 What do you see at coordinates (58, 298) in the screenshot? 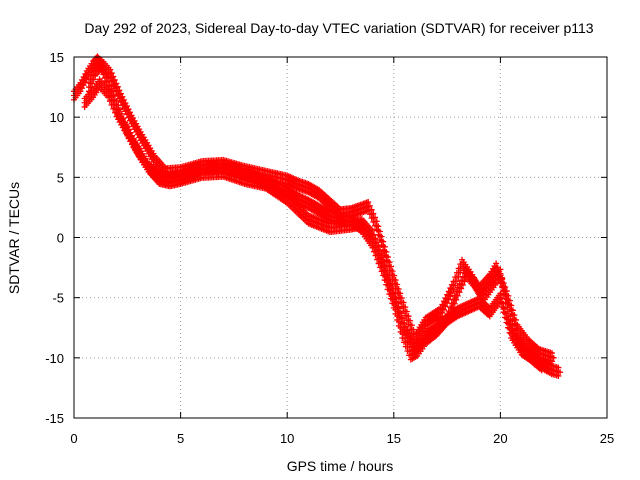
I see `y-tick-label: -5` at bounding box center [58, 298].